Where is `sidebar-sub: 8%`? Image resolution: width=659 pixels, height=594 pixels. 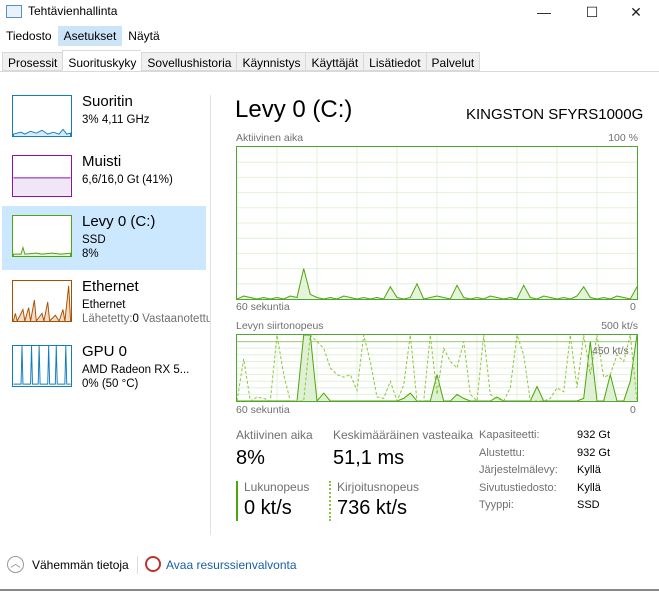 sidebar-sub: 8% is located at coordinates (90, 254).